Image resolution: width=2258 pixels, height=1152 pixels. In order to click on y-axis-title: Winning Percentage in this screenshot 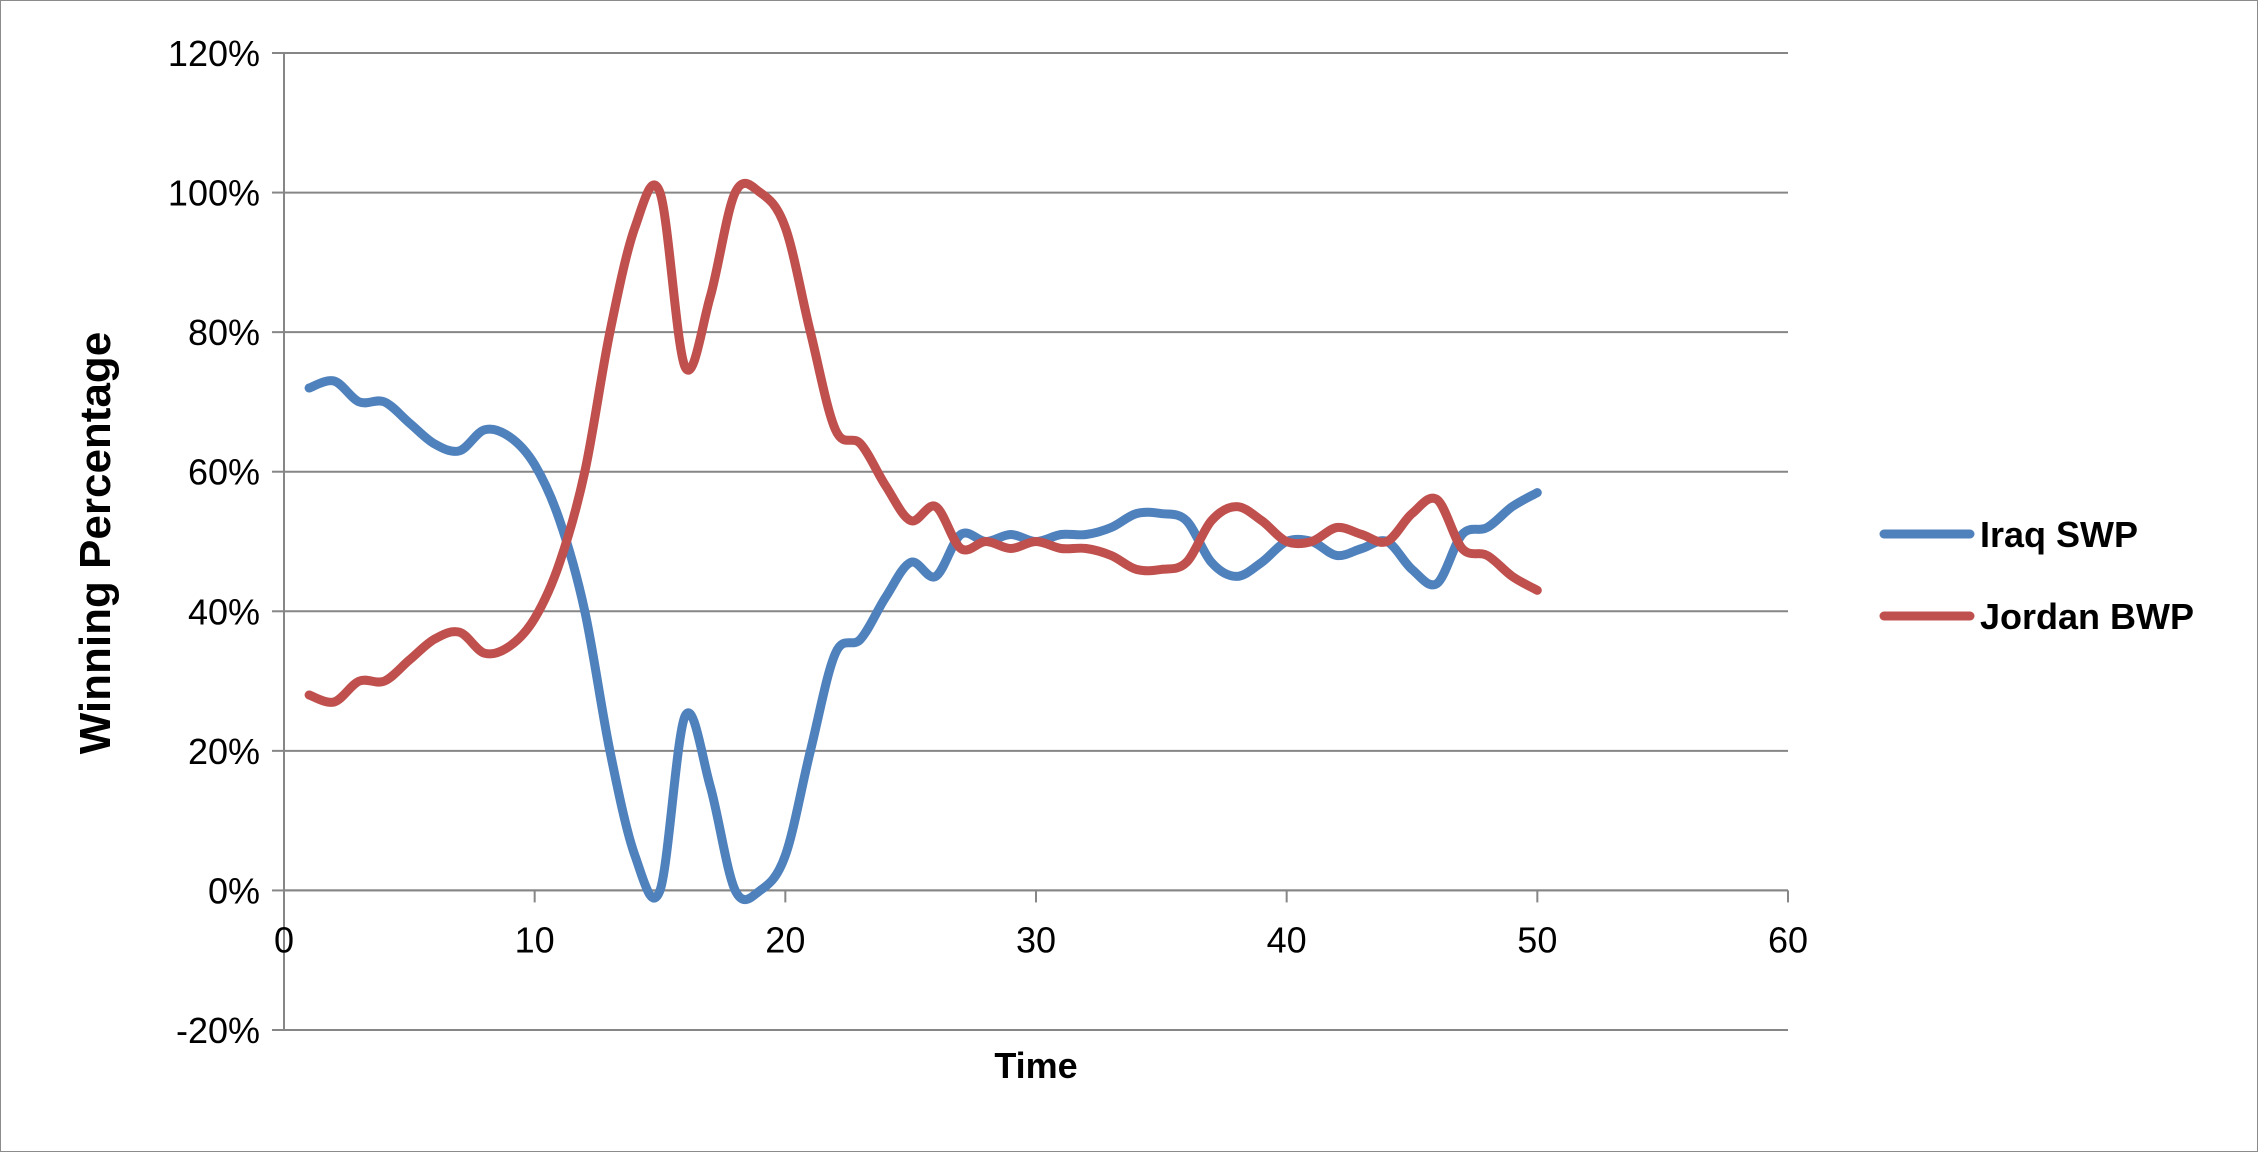, I will do `click(95, 543)`.